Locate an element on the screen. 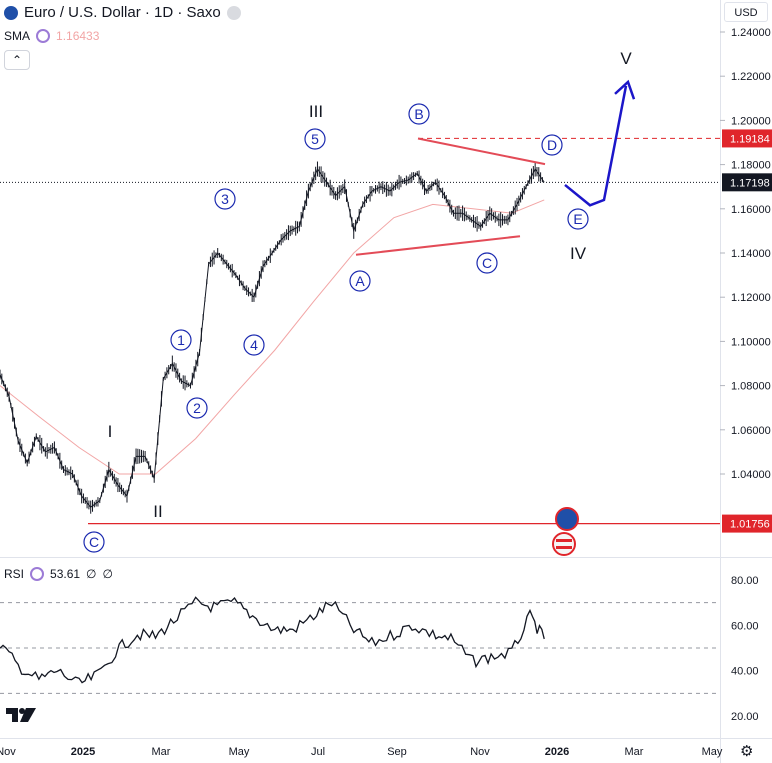 The image size is (772, 763). wave-label-degree: IV is located at coordinates (578, 253).